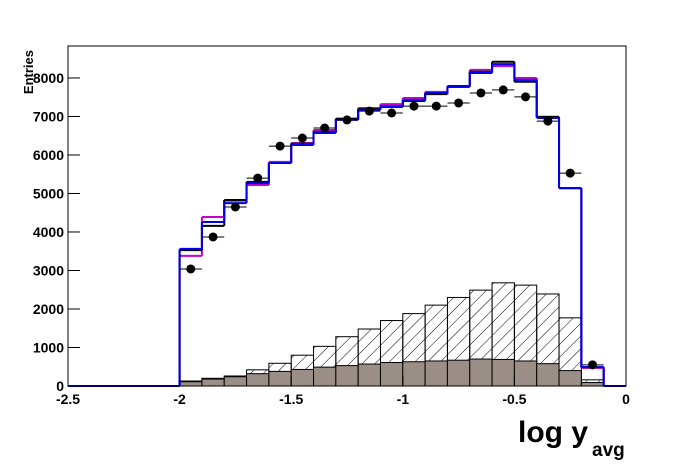 The image size is (696, 472). Describe the element at coordinates (60, 386) in the screenshot. I see `y-tick-label: 0` at that location.